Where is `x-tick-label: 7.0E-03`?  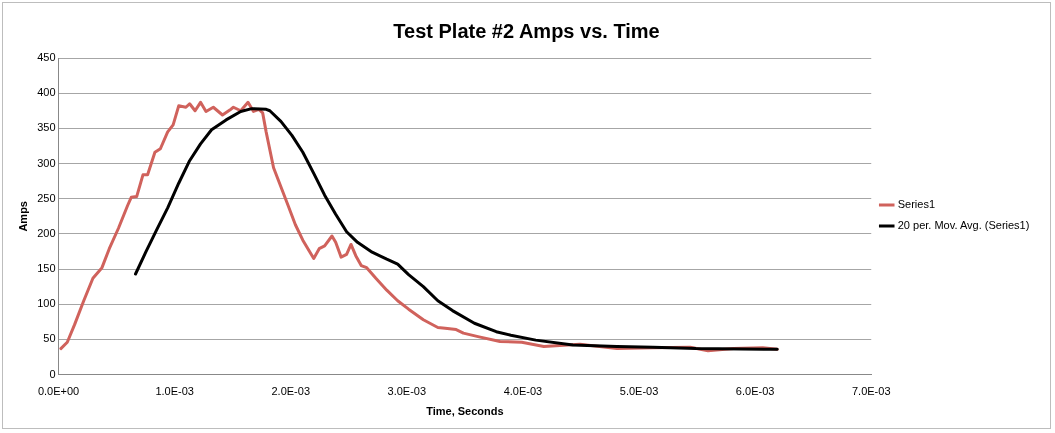
x-tick-label: 7.0E-03 is located at coordinates (871, 391).